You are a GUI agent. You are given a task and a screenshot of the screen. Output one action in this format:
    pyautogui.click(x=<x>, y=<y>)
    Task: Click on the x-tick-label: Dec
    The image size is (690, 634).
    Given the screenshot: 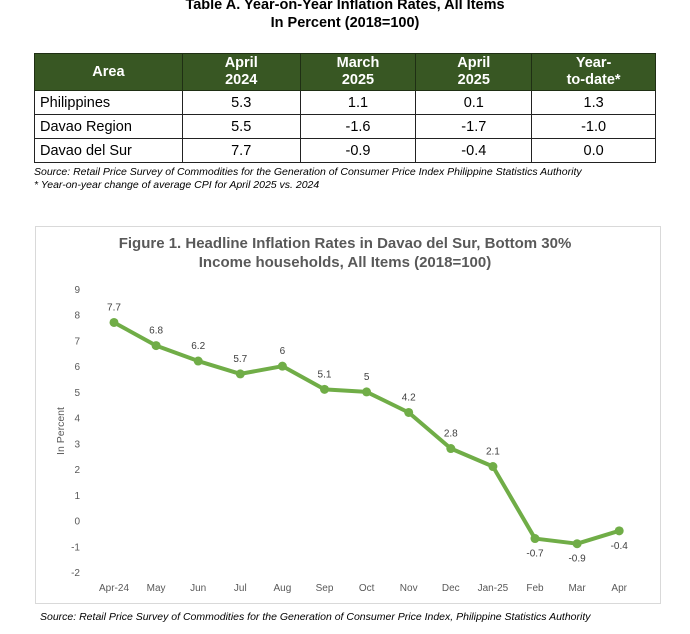 What is the action you would take?
    pyautogui.click(x=451, y=588)
    